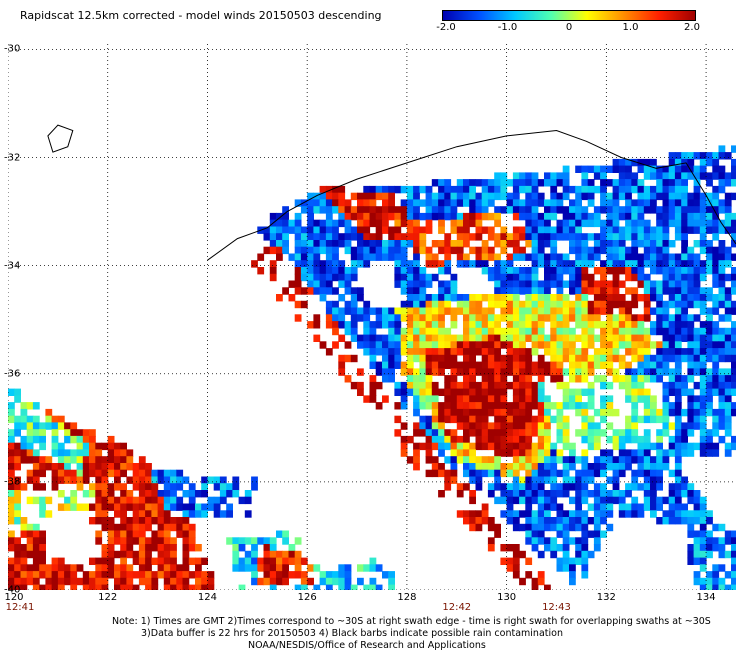 This screenshot has height=650, width=740. What do you see at coordinates (14, 597) in the screenshot?
I see `longitude-tick-label: 120` at bounding box center [14, 597].